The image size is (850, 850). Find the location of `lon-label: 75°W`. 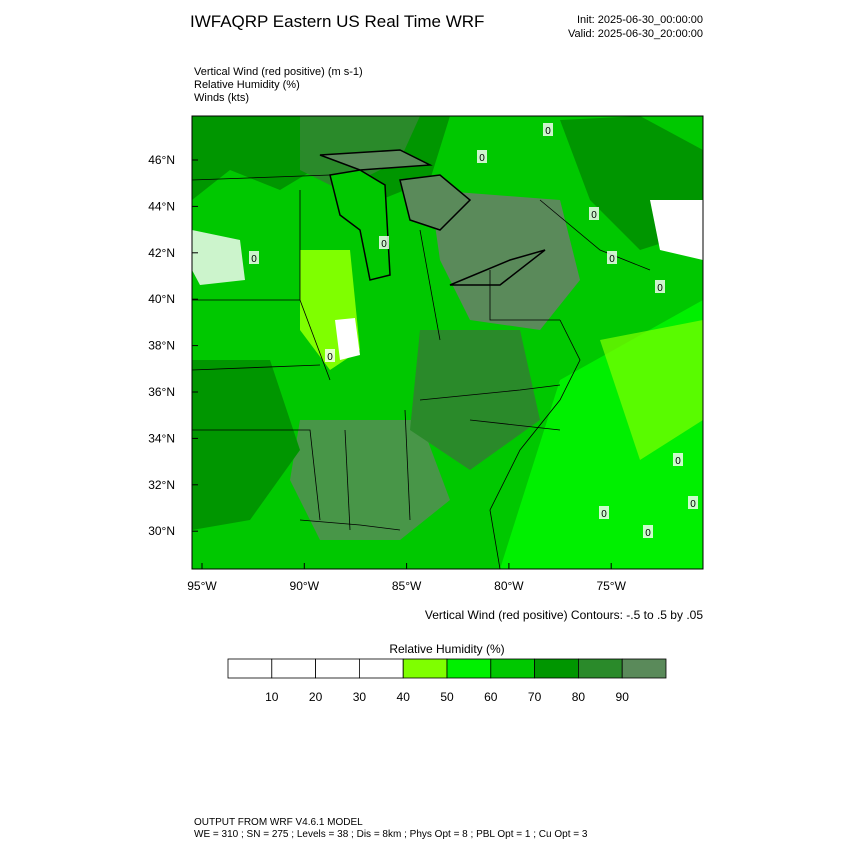

lon-label: 75°W is located at coordinates (611, 586).